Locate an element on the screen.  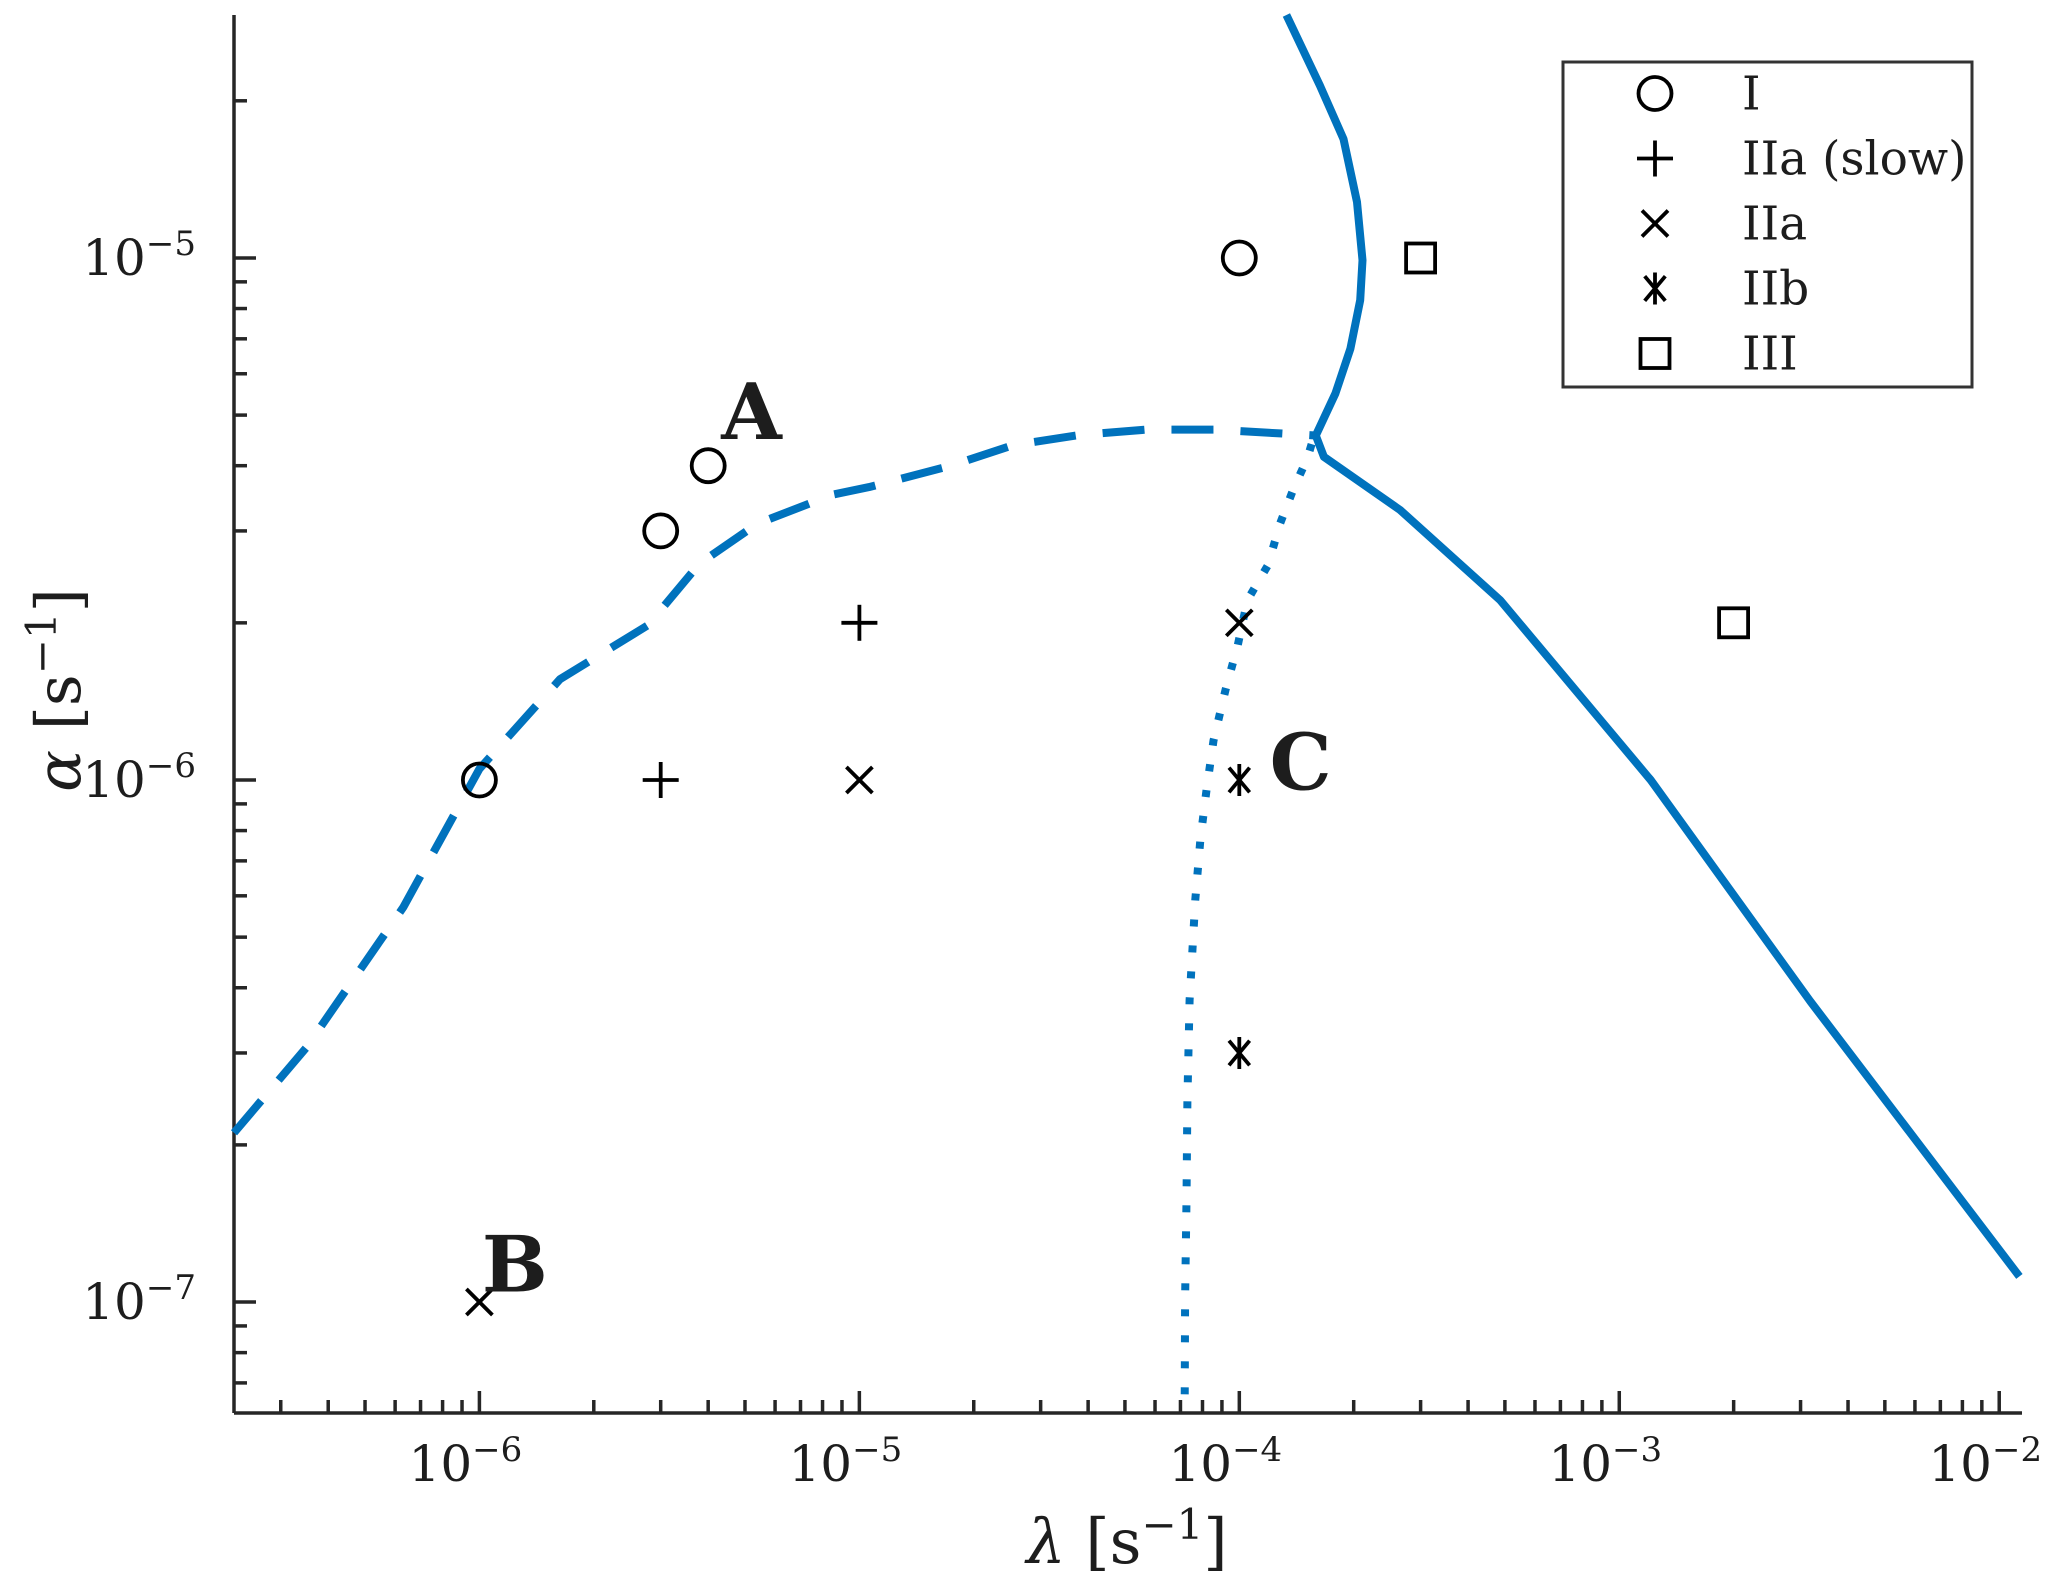
legend-label: I is located at coordinates (1751, 94).